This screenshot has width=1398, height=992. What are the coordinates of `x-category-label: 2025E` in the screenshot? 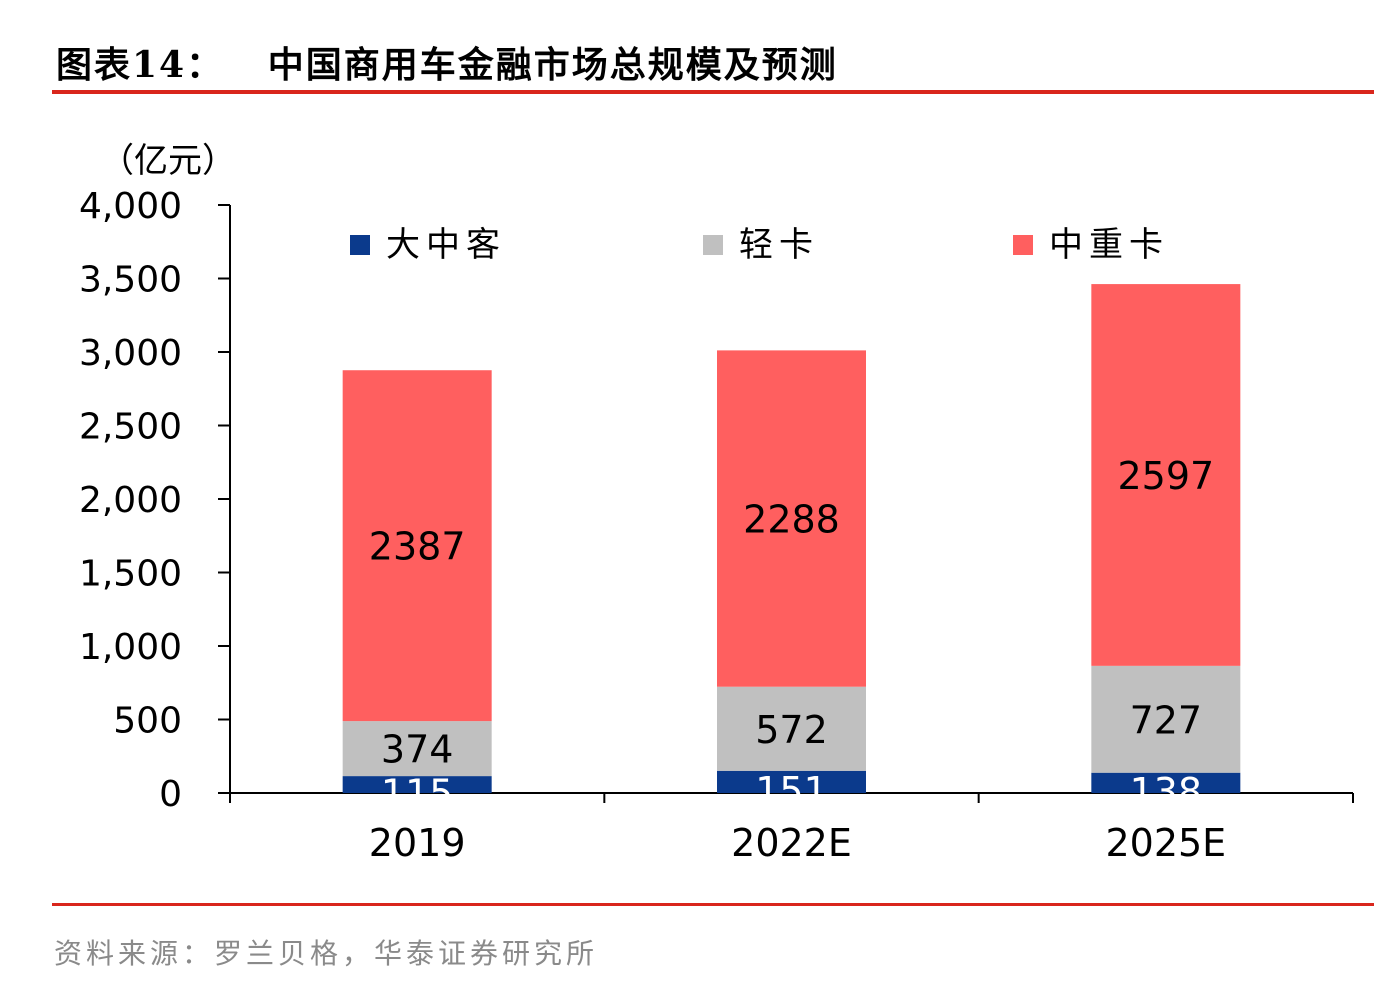 It's located at (1165, 843).